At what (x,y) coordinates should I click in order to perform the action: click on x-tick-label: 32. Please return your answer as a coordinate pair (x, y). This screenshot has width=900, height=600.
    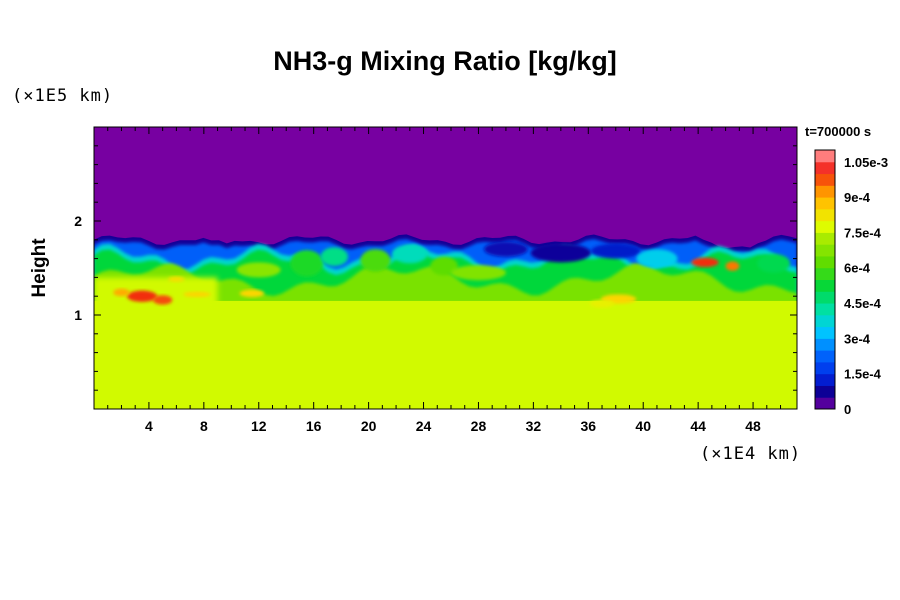
    Looking at the image, I should click on (534, 426).